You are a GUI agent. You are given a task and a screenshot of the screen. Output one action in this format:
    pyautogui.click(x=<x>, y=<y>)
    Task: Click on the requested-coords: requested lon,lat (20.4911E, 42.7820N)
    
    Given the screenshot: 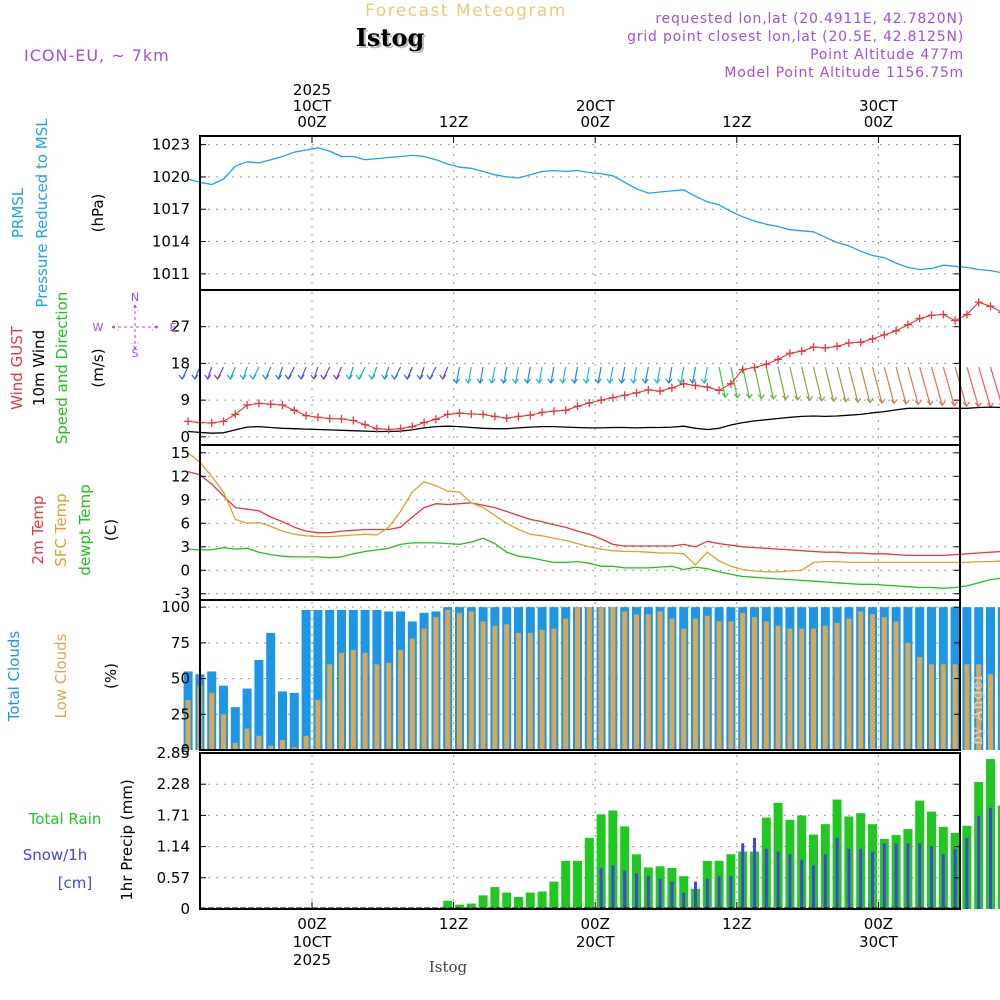 What is the action you would take?
    pyautogui.click(x=809, y=19)
    